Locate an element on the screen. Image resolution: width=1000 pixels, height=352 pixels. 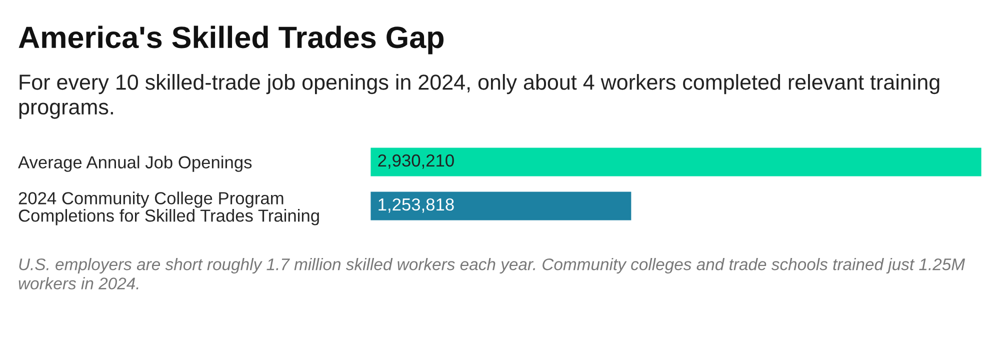
text: U.S. employers are short roughly 1.7 million skilled workers each year. Community colleges and trade schools trained just 1.25M workers in 2024. is located at coordinates (492, 274).